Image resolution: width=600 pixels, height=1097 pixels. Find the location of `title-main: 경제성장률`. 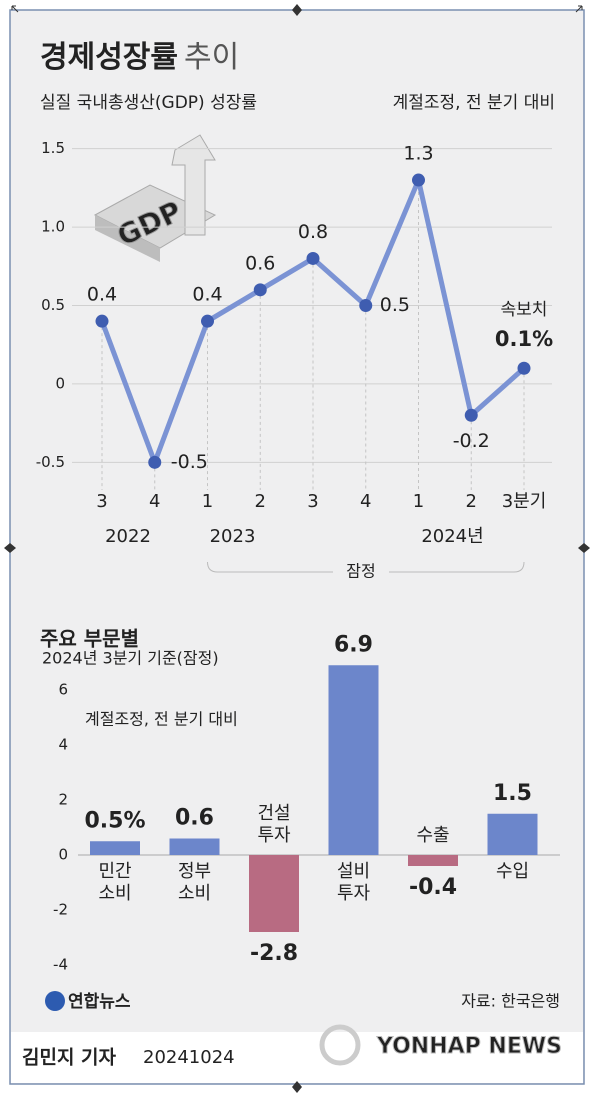

title-main: 경제성장률 is located at coordinates (109, 57).